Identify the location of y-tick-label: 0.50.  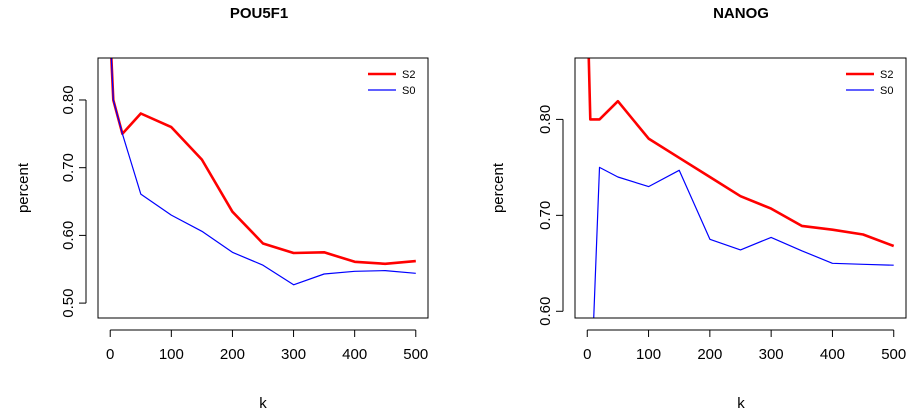
(68, 303).